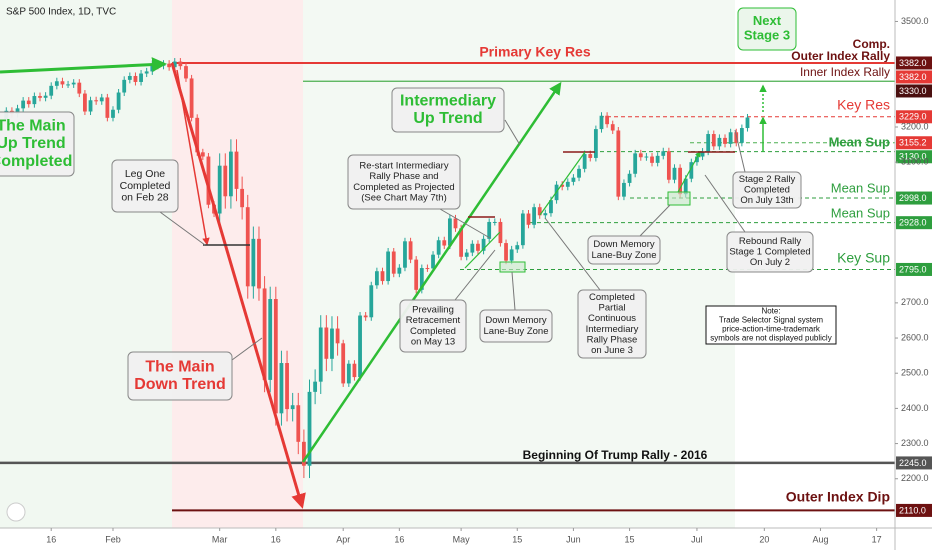 The width and height of the screenshot is (932, 550). Describe the element at coordinates (612, 308) in the screenshot. I see `annotation-text: Partial` at that location.